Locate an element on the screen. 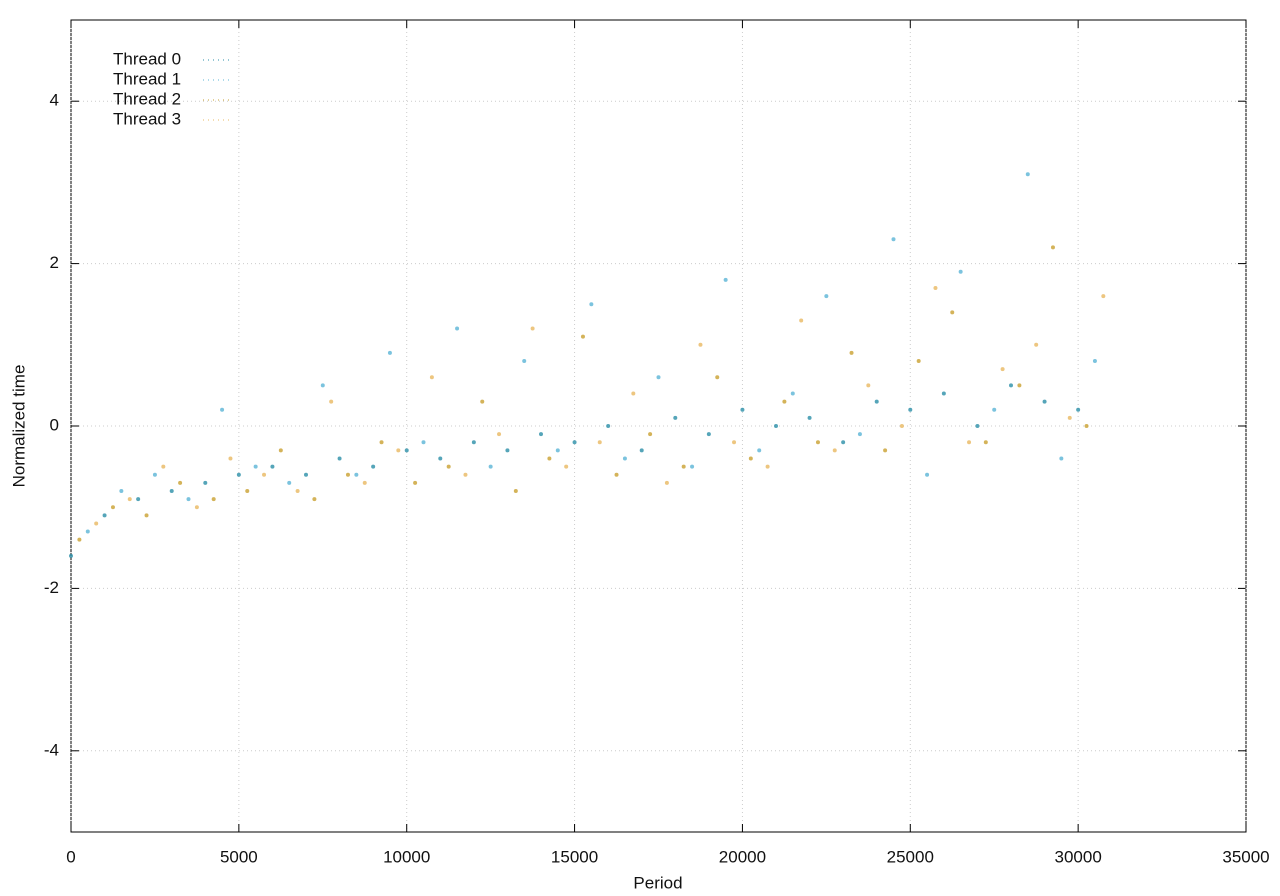 The height and width of the screenshot is (896, 1280). y-axis-label: Normalized time is located at coordinates (18, 426).